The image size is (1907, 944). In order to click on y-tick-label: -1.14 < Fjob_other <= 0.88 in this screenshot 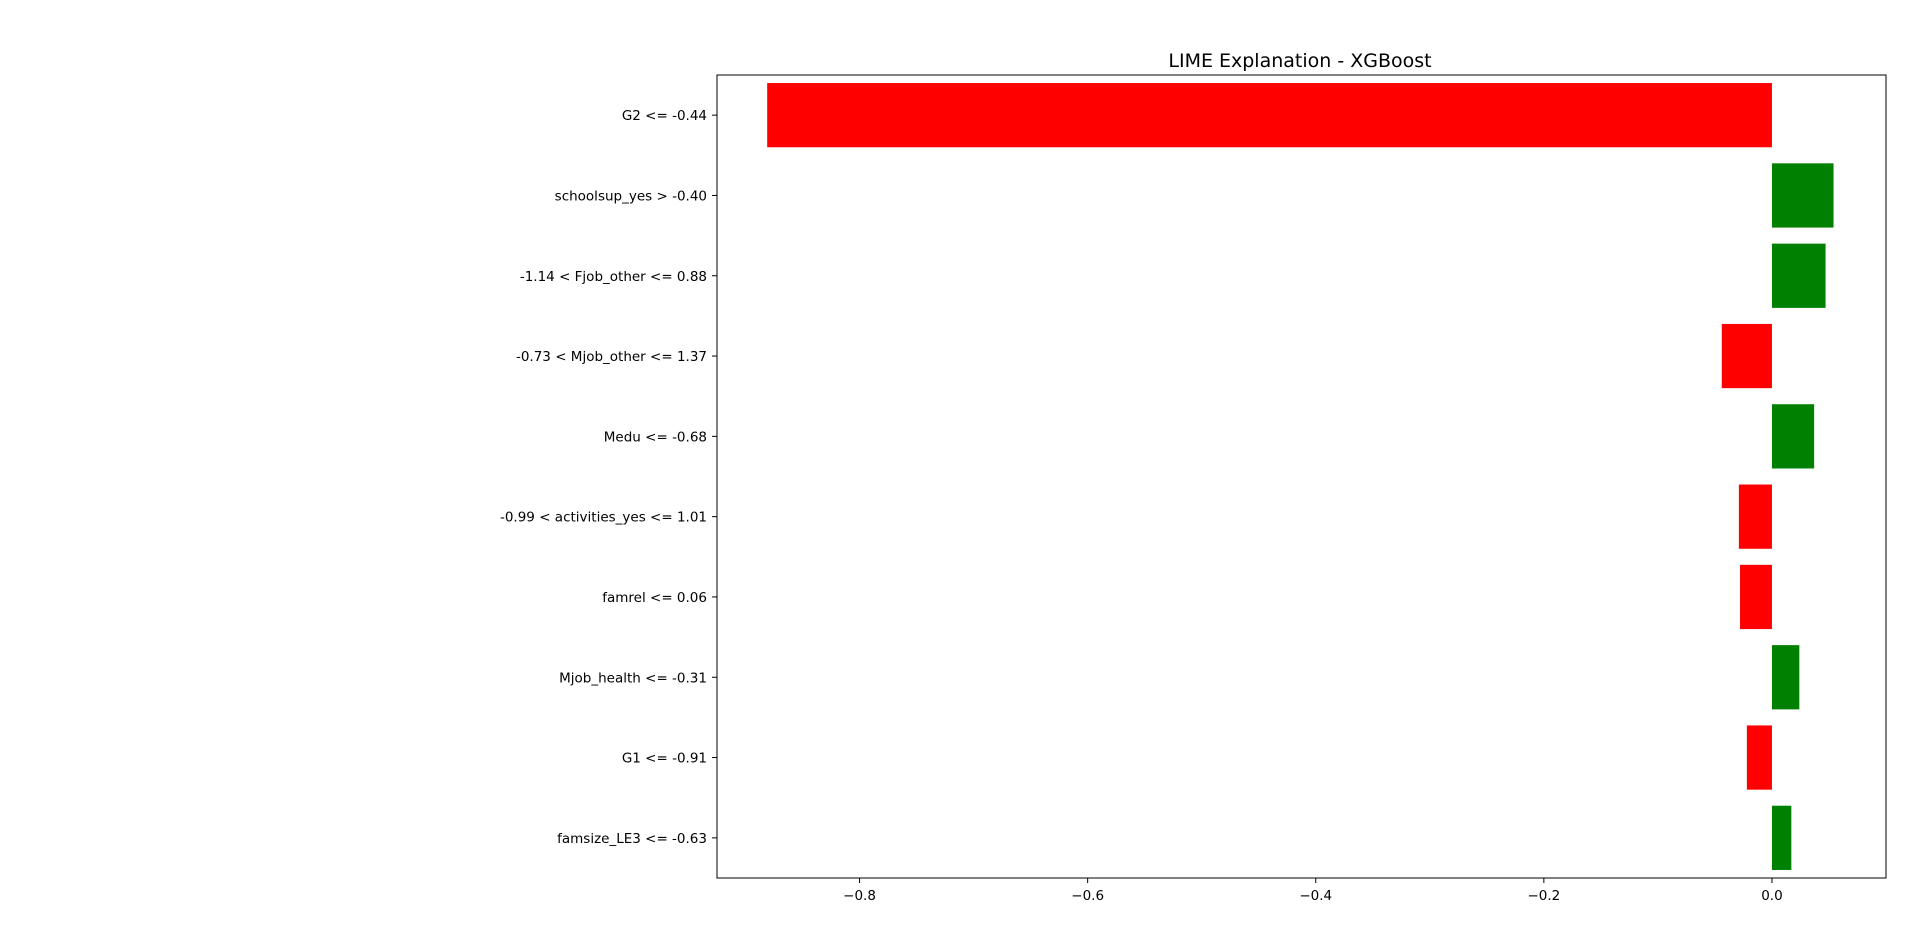, I will do `click(613, 277)`.